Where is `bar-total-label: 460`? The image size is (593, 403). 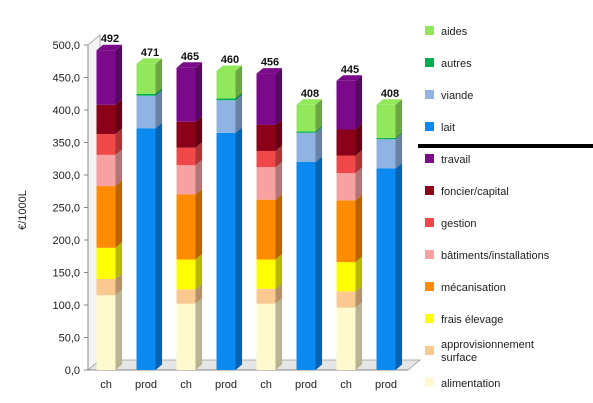 bar-total-label: 460 is located at coordinates (230, 60).